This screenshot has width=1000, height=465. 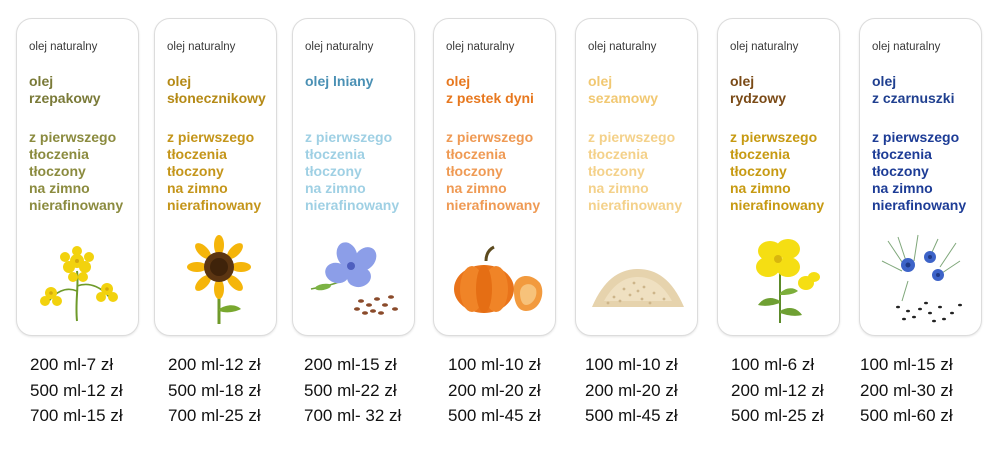 What do you see at coordinates (758, 98) in the screenshot?
I see `oil-name-line2: rydzowy` at bounding box center [758, 98].